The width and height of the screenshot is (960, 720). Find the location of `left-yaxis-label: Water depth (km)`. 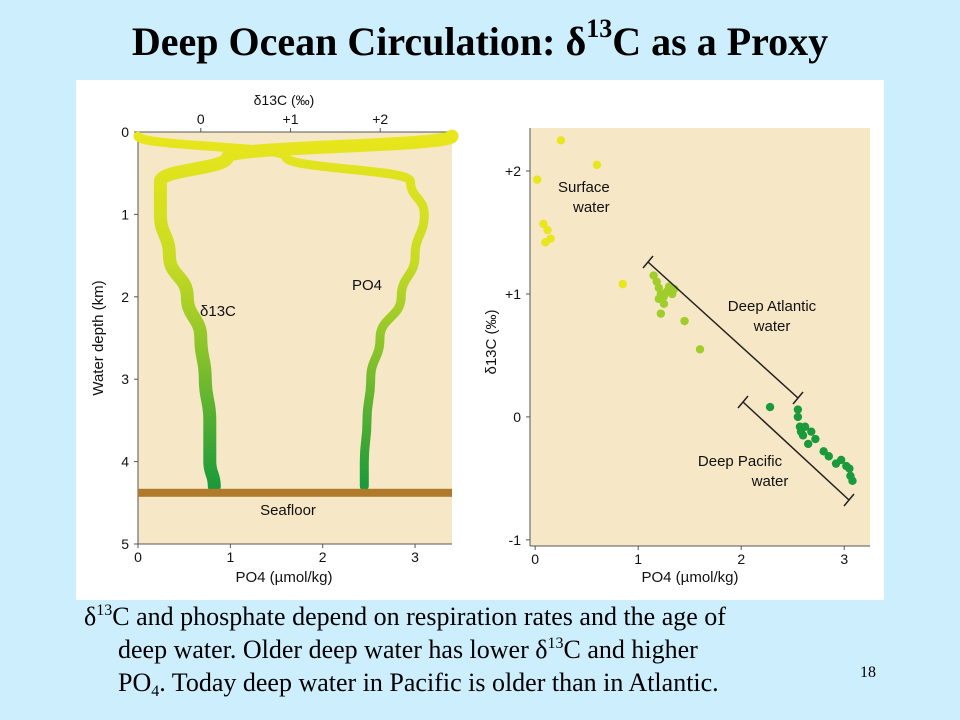

left-yaxis-label: Water depth (km) is located at coordinates (98, 337).